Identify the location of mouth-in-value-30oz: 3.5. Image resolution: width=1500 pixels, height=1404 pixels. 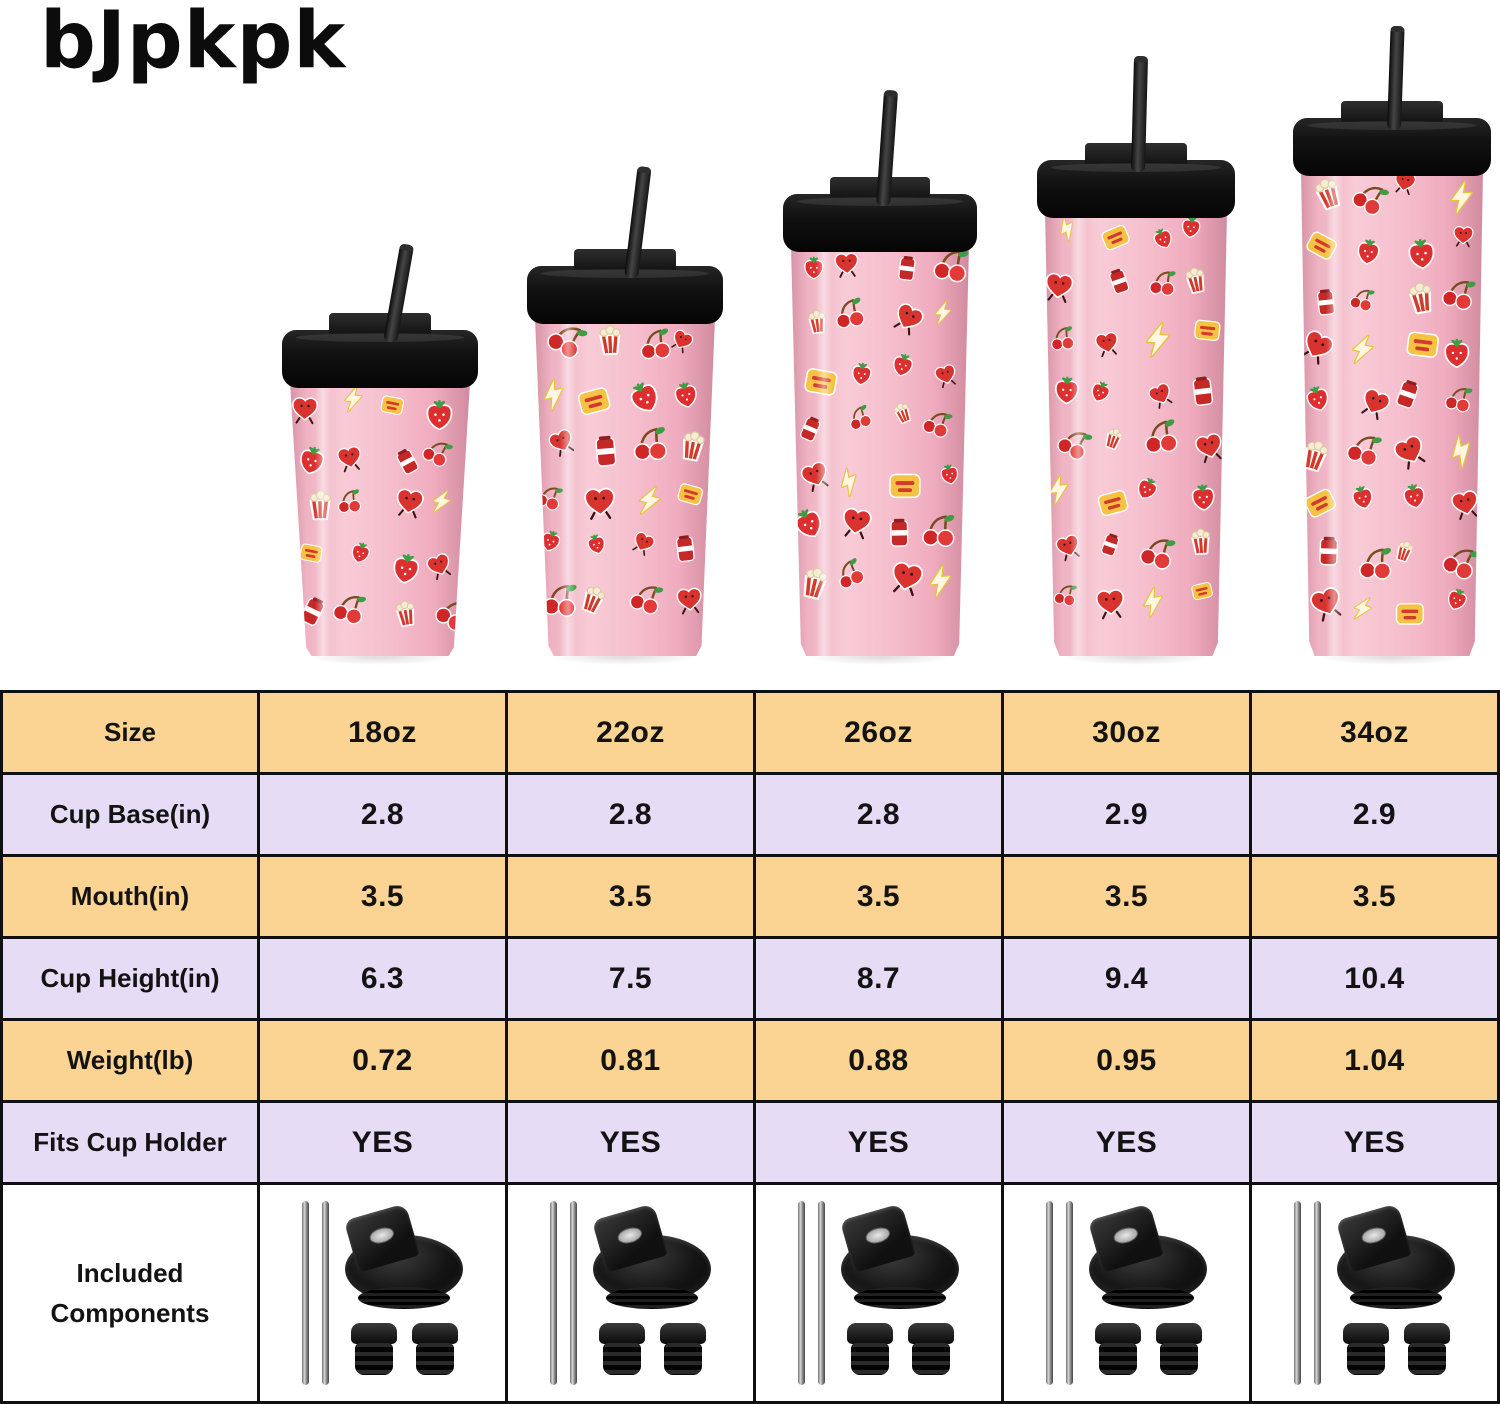
(1128, 898).